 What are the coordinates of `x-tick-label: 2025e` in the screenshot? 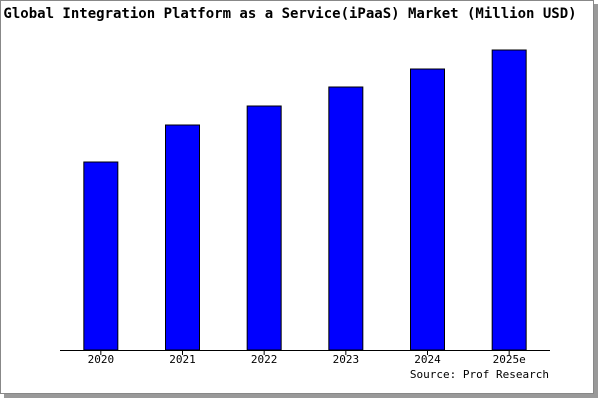 It's located at (509, 359).